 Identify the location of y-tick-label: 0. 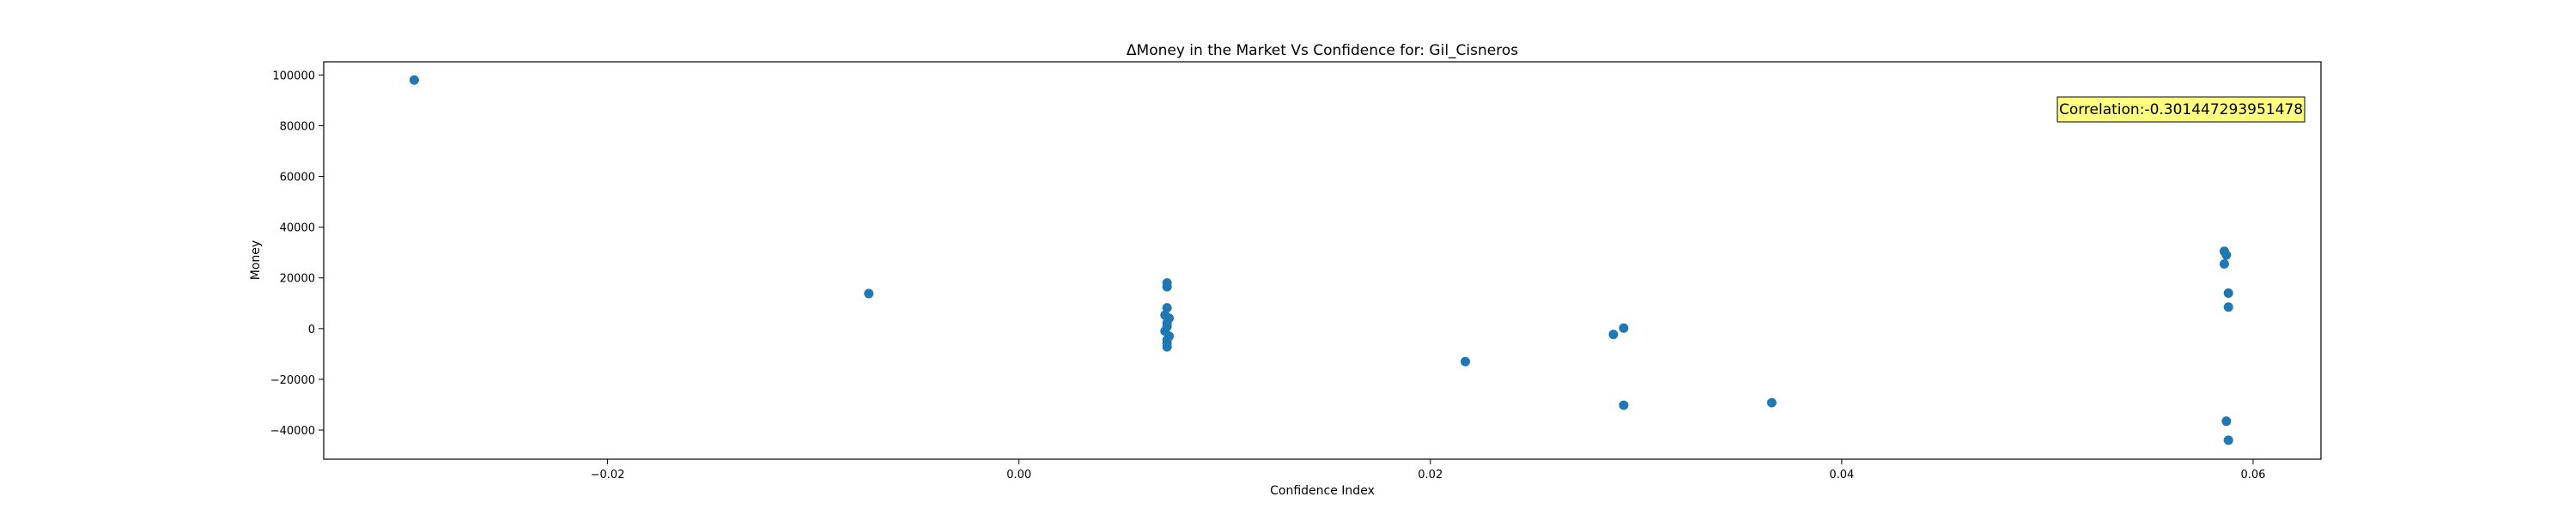
(312, 330).